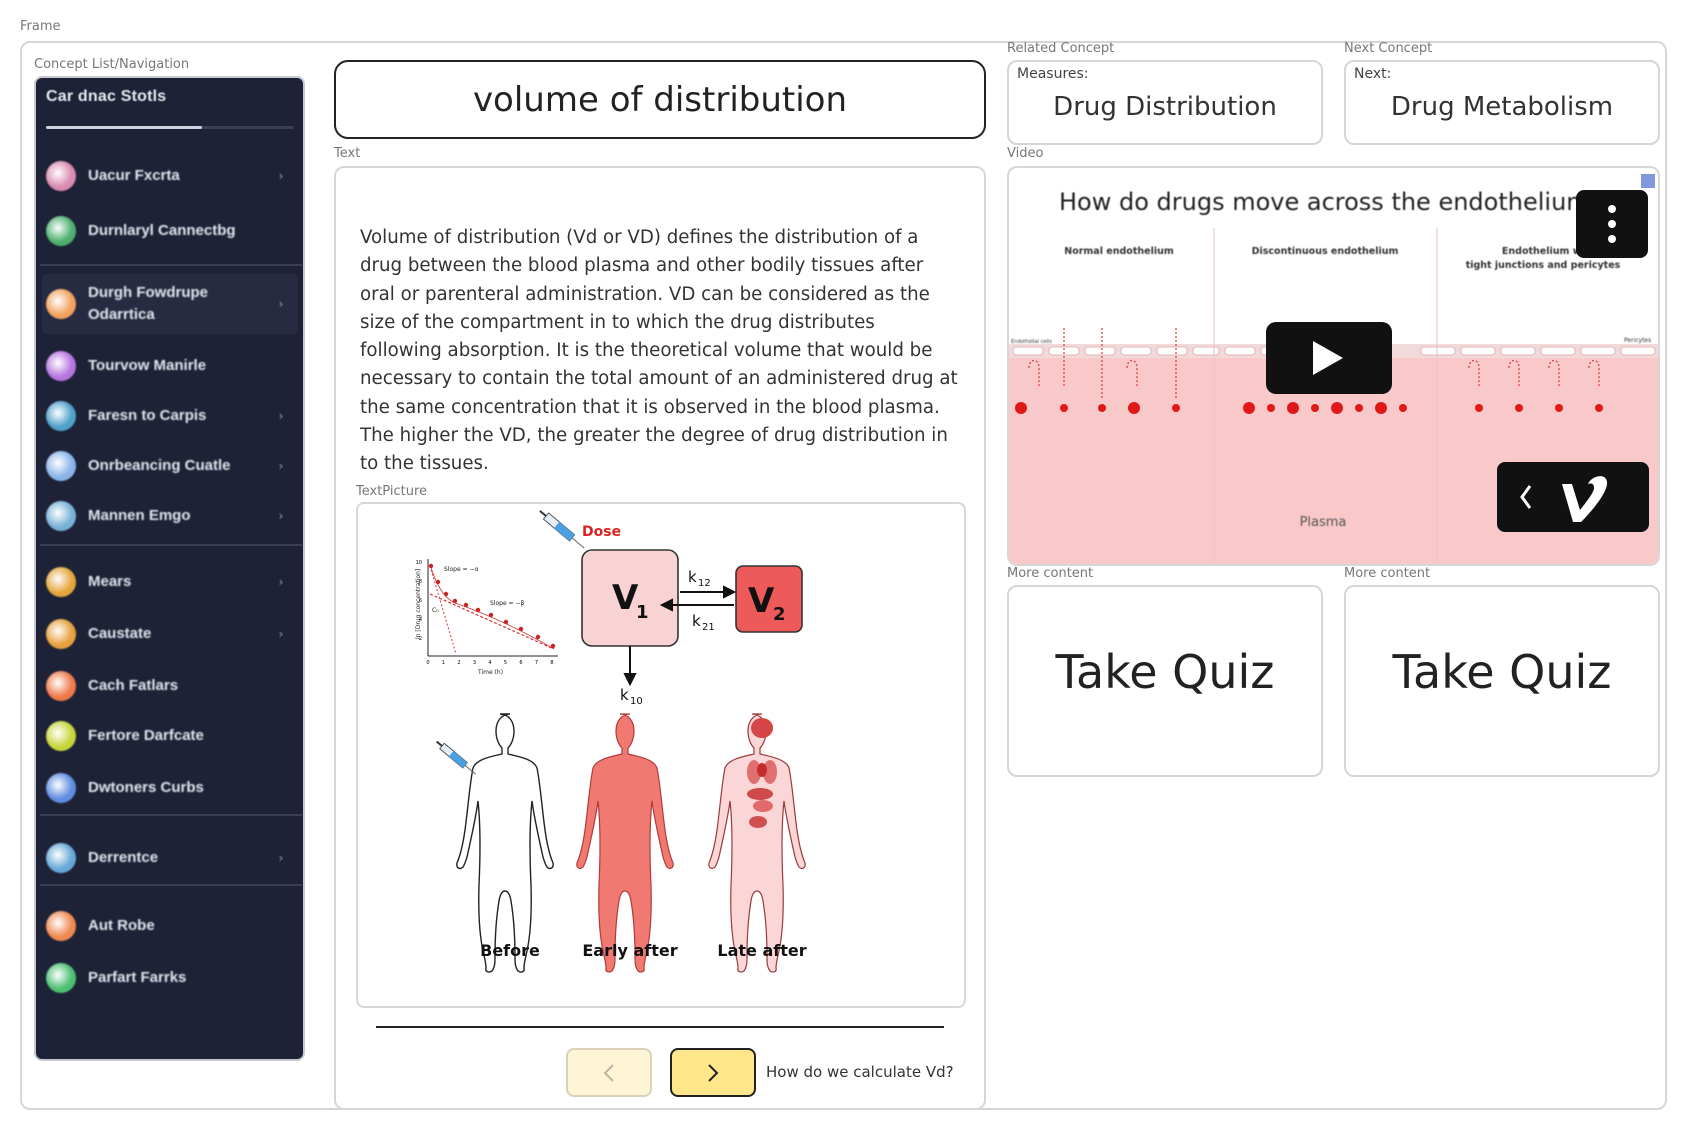 This screenshot has height=1129, width=1687. I want to click on graph-x-tick: 4, so click(489, 663).